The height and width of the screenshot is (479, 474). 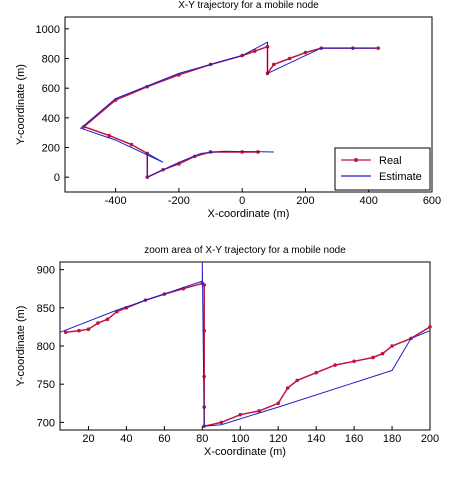 I want to click on y-tick-label: 0, so click(x=57, y=178).